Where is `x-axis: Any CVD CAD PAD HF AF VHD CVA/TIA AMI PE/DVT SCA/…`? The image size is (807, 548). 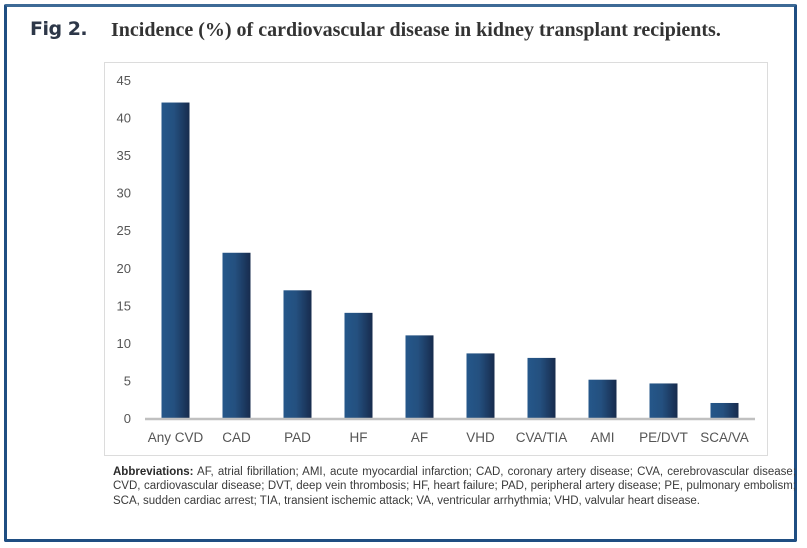
x-axis: Any CVD CAD PAD HF AF VHD CVA/TIA AMI PE/DVT SCA/… is located at coordinates (448, 437).